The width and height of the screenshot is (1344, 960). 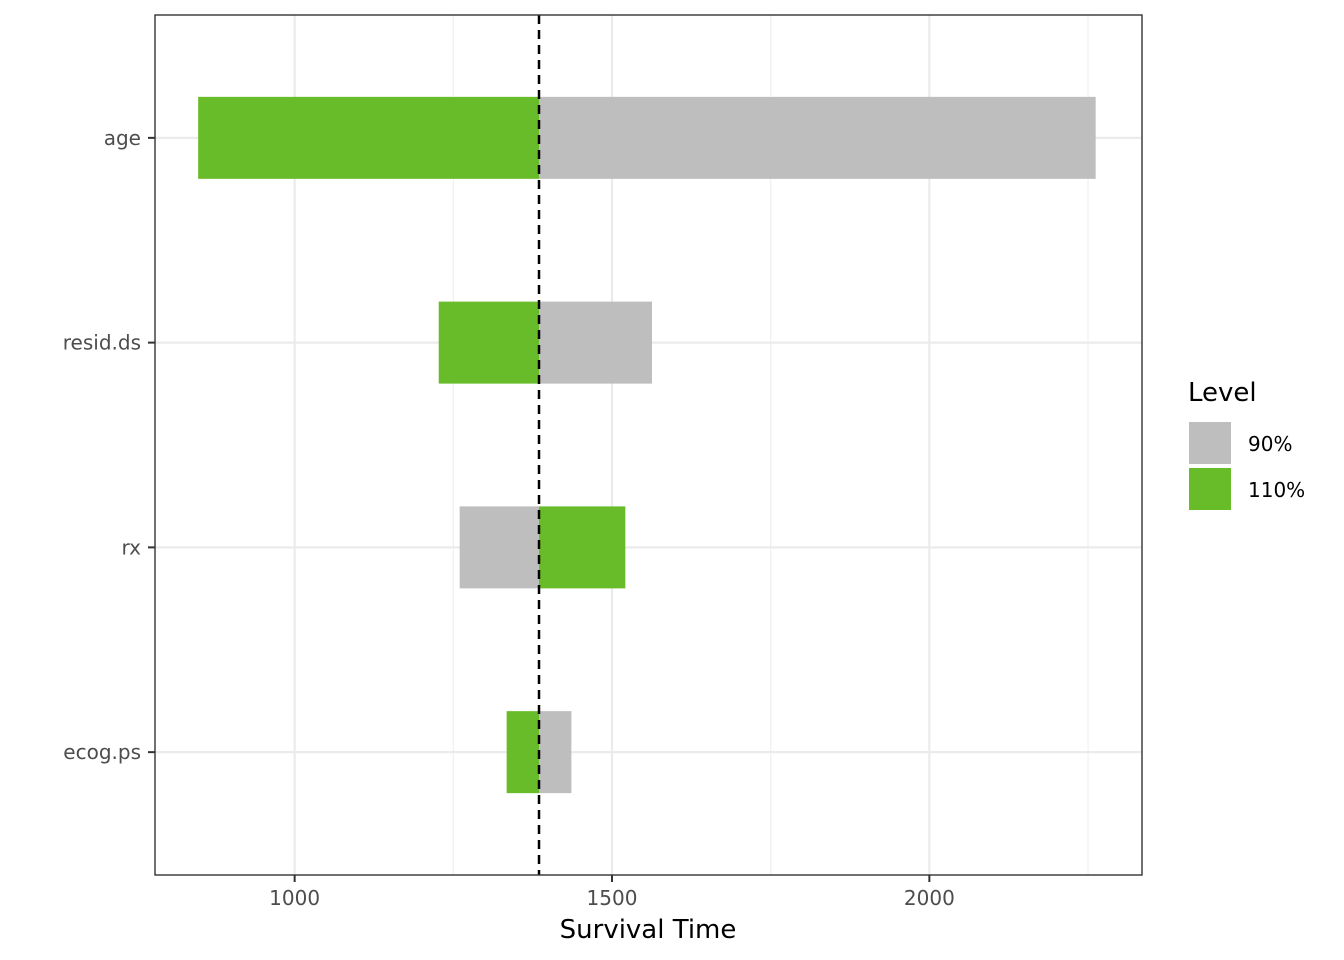 I want to click on legend-label: 90%, so click(x=1270, y=444).